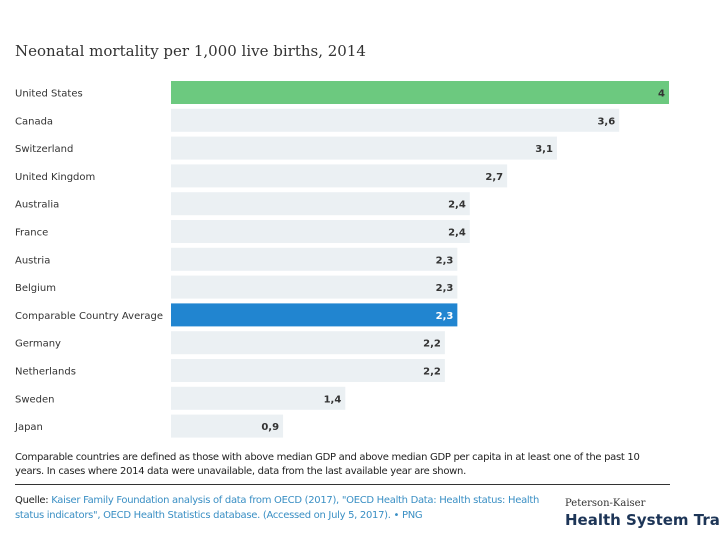 The height and width of the screenshot is (540, 720). I want to click on logo-small: Peterson-Kaiser, so click(605, 503).